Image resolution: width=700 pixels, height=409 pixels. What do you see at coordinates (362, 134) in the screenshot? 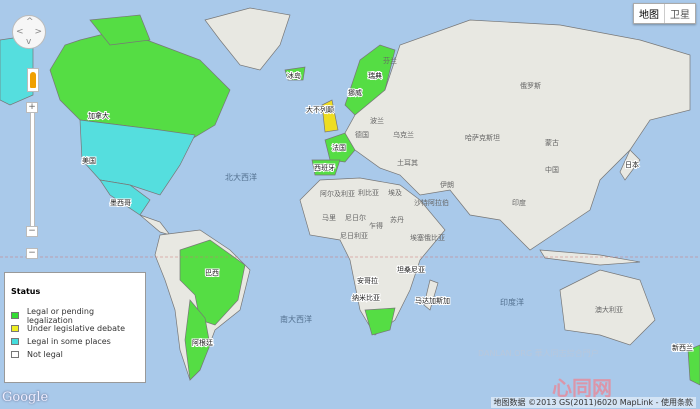
I see `label-germany: 德国` at bounding box center [362, 134].